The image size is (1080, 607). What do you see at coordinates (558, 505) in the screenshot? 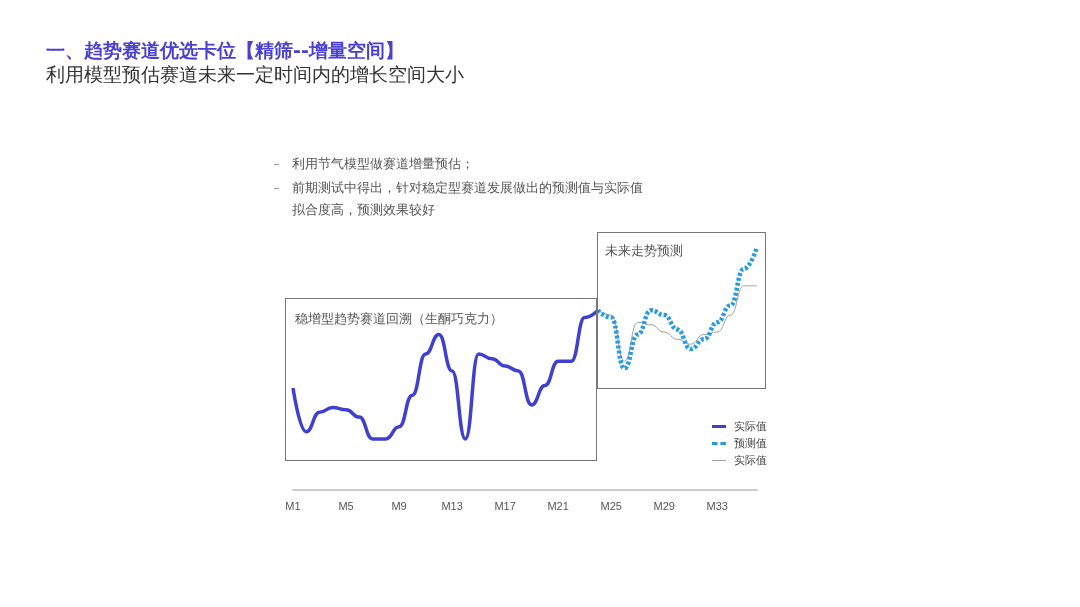
I see `x-tick-label: M21` at bounding box center [558, 505].